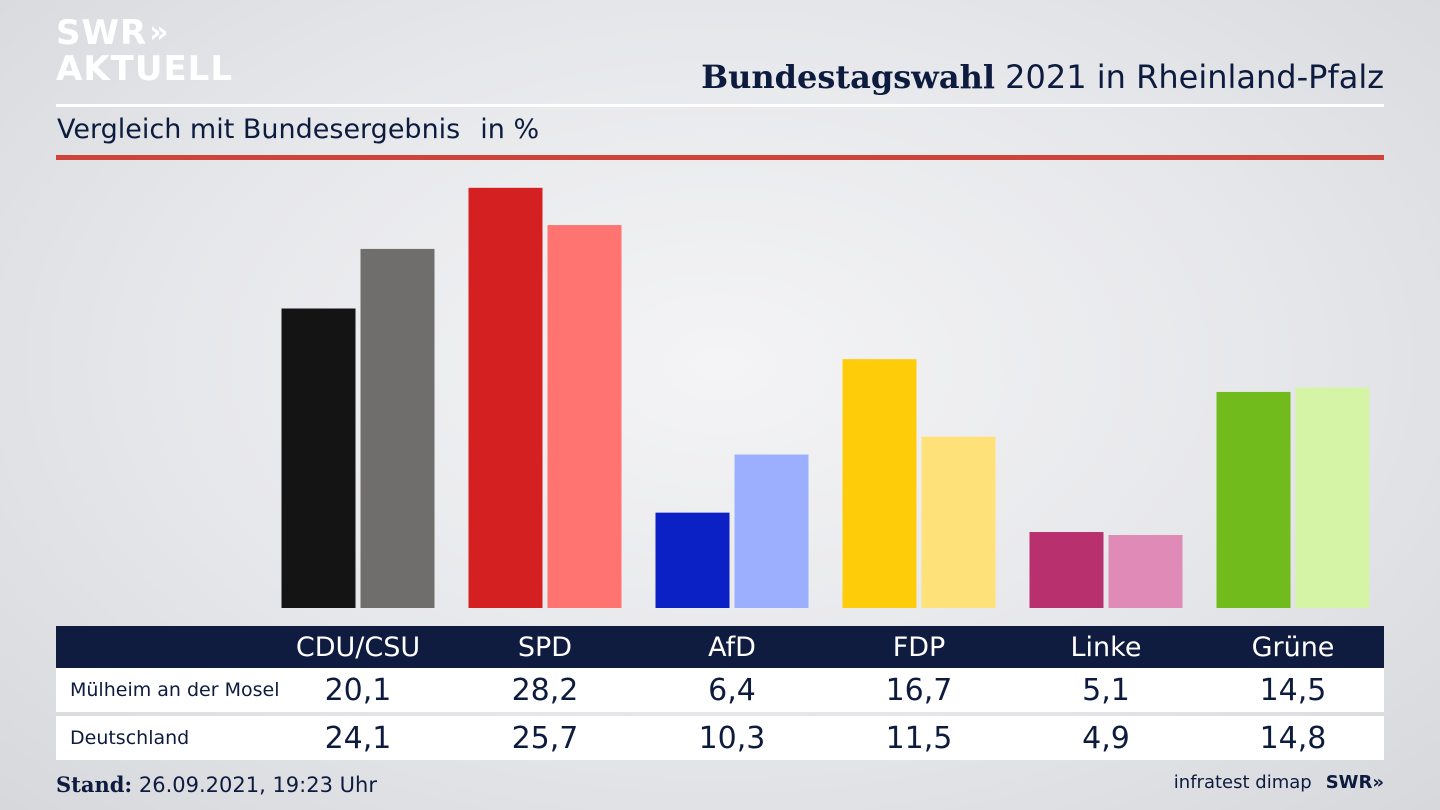  What do you see at coordinates (1242, 782) in the screenshot?
I see `source-text: infratest dimap` at bounding box center [1242, 782].